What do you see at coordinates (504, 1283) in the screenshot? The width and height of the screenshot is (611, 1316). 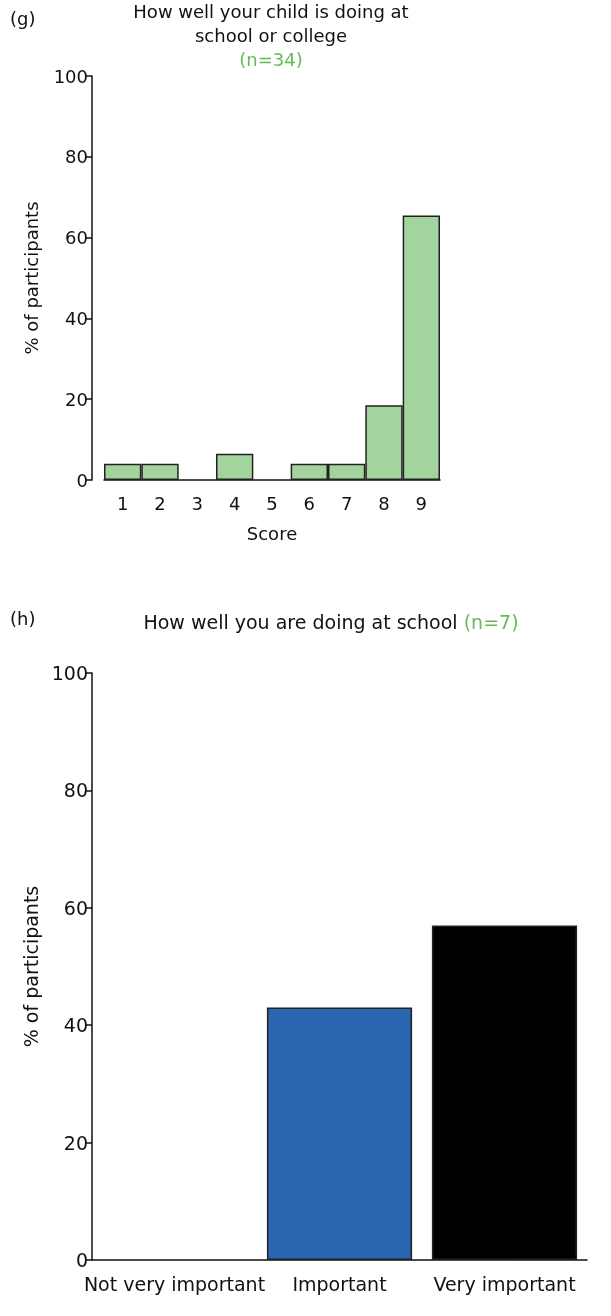 I see `x-tick-label: Very important` at bounding box center [504, 1283].